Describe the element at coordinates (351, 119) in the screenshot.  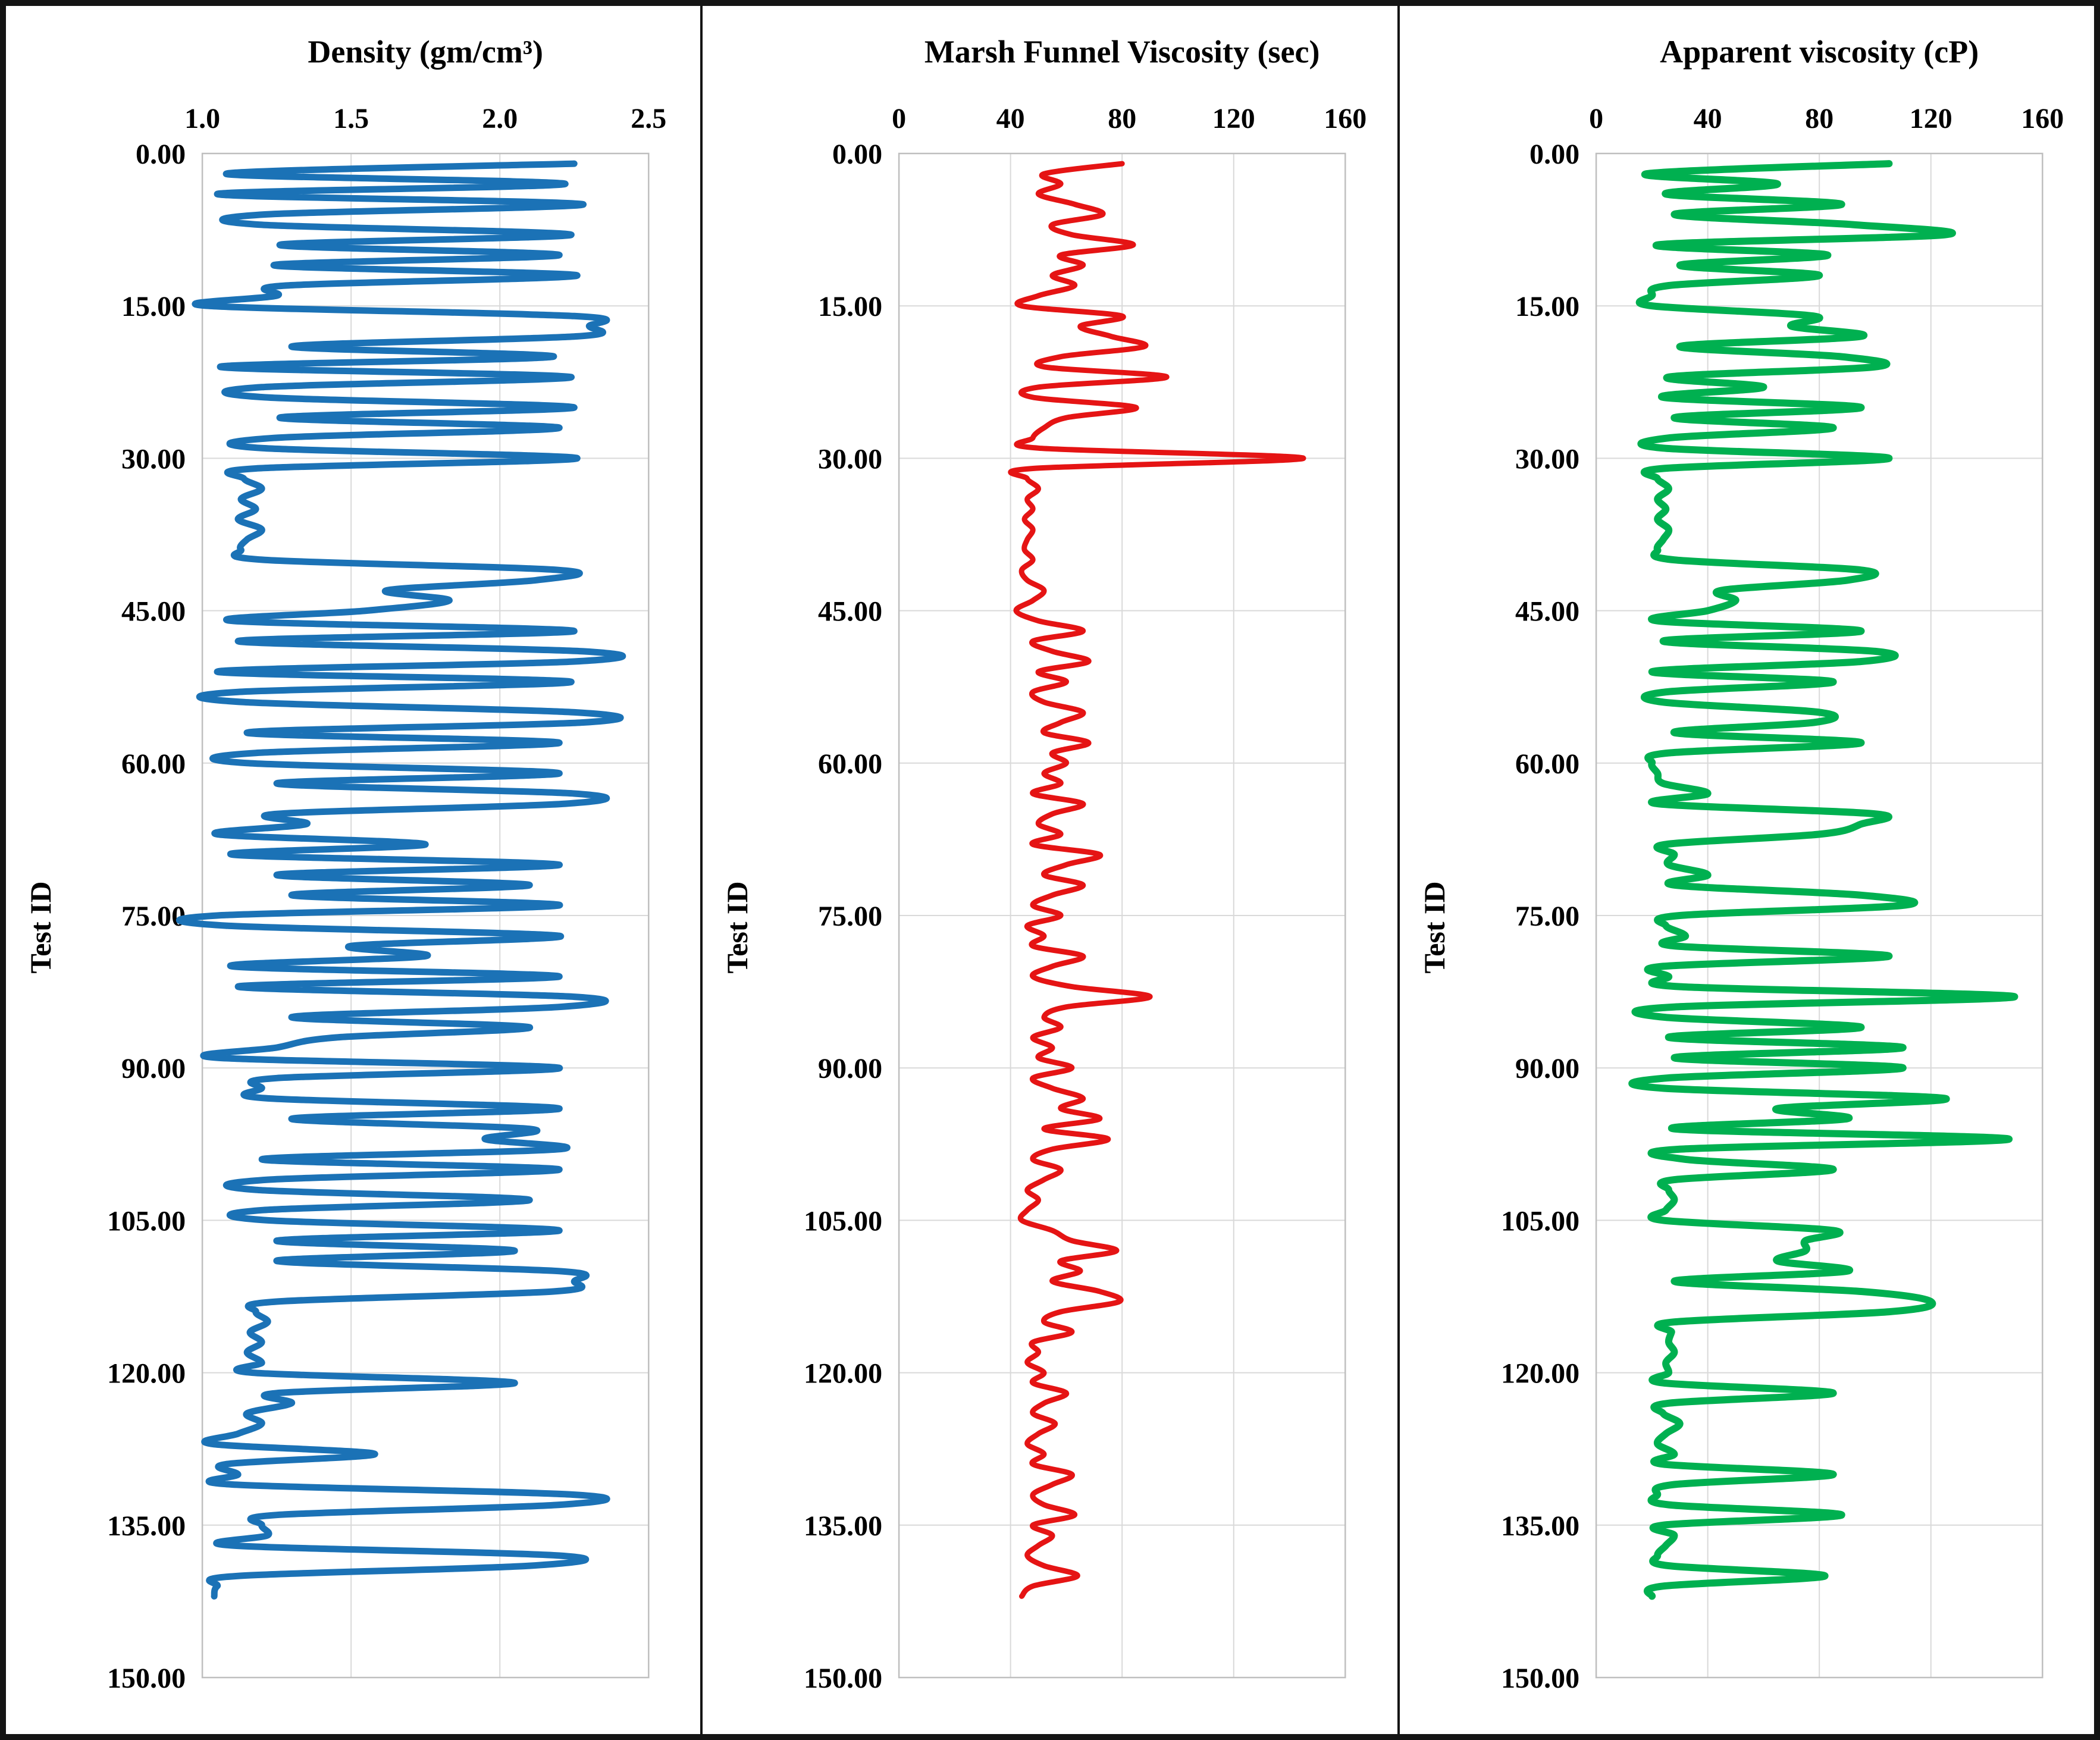
I see `x-tick-label: 1.5` at that location.